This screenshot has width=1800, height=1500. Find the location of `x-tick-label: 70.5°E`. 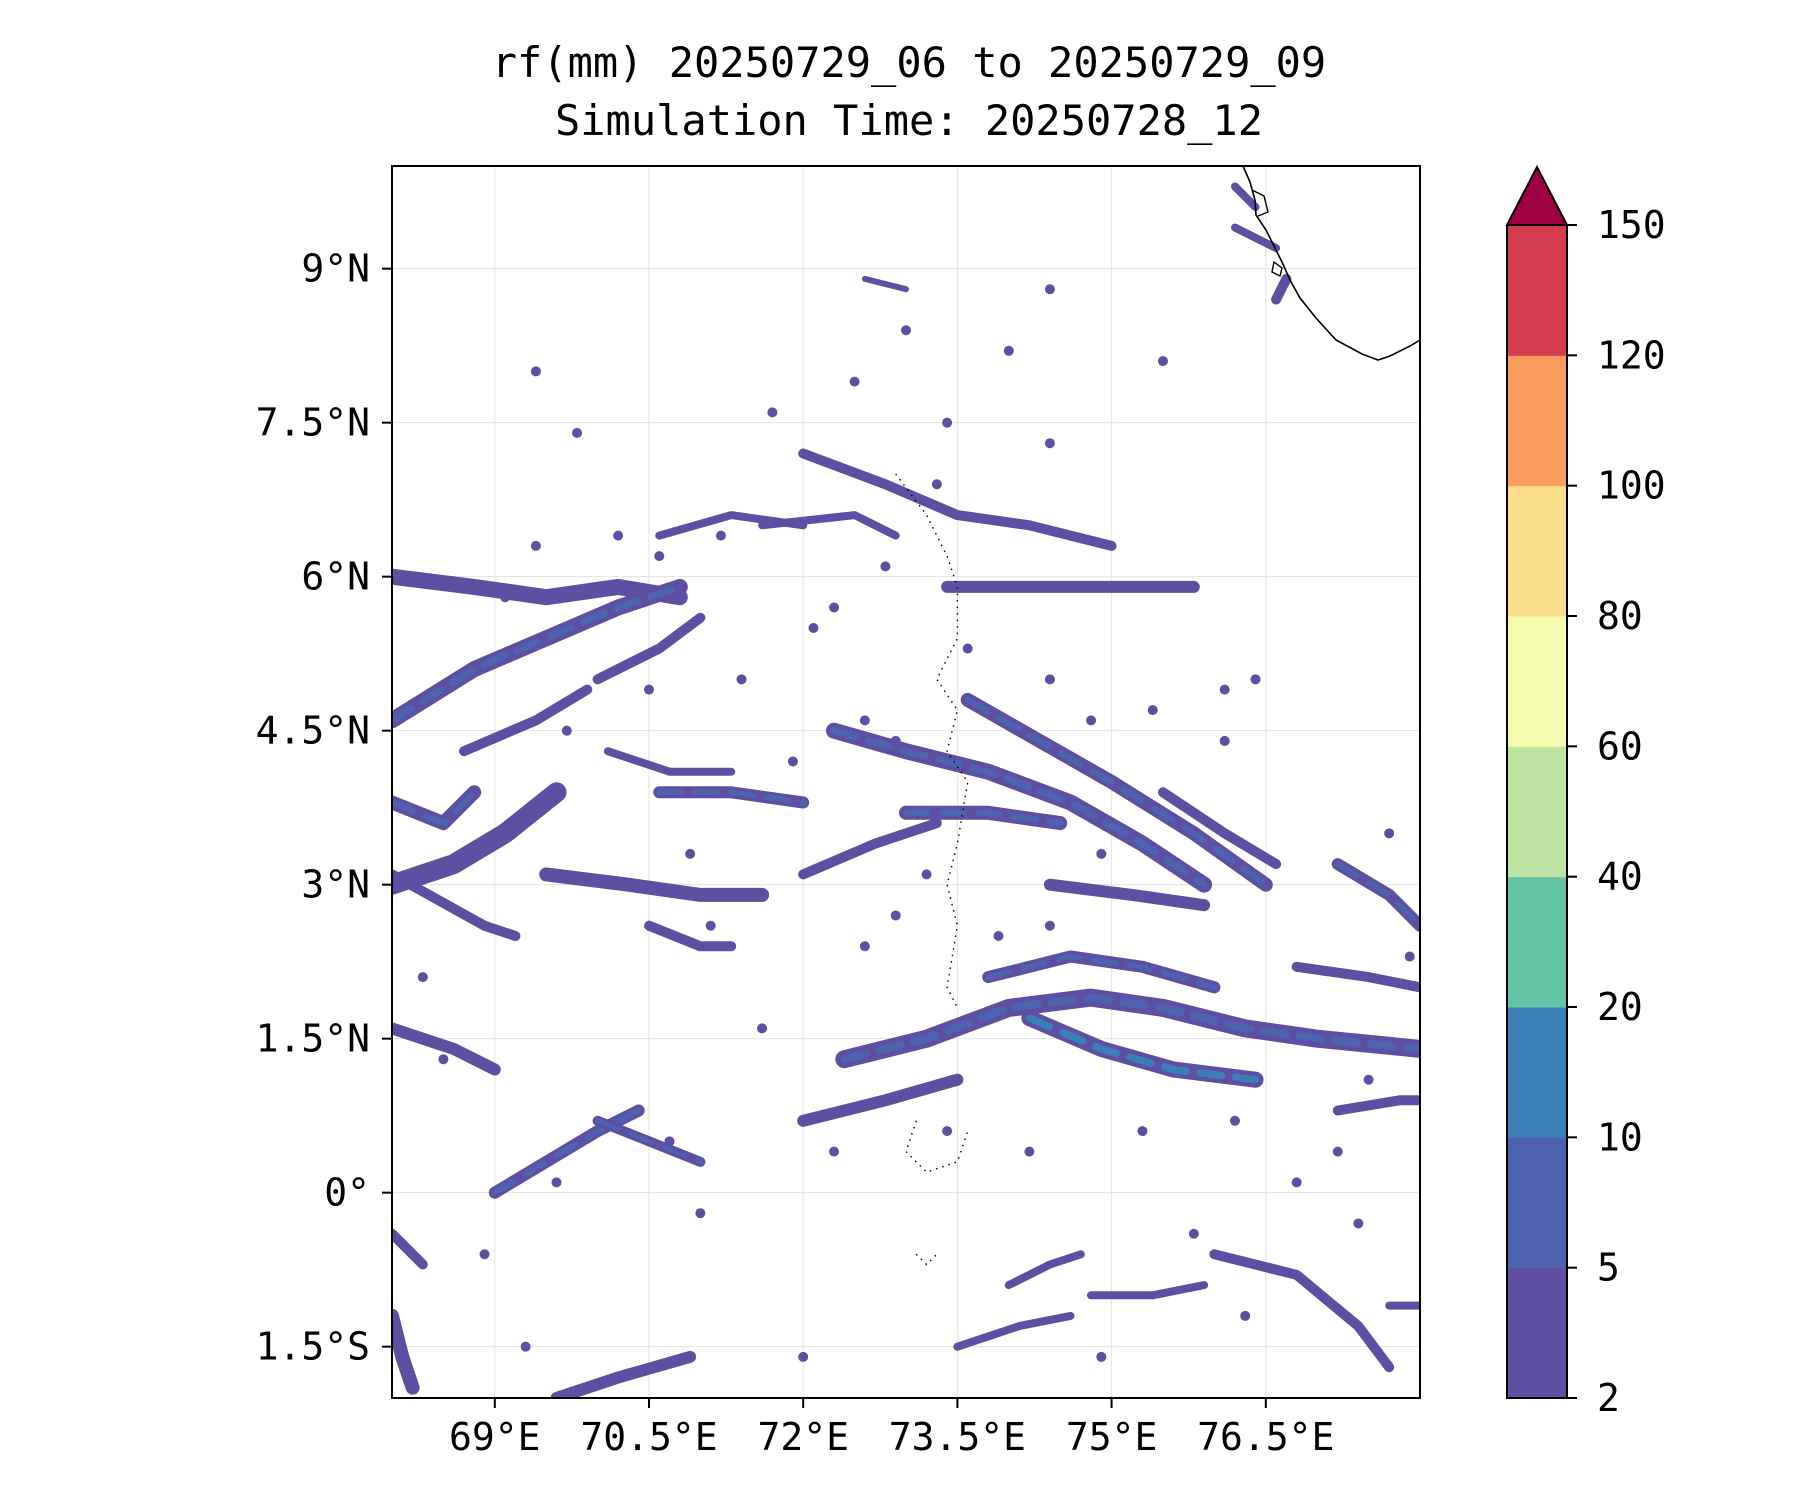

x-tick-label: 70.5°E is located at coordinates (648, 1437).